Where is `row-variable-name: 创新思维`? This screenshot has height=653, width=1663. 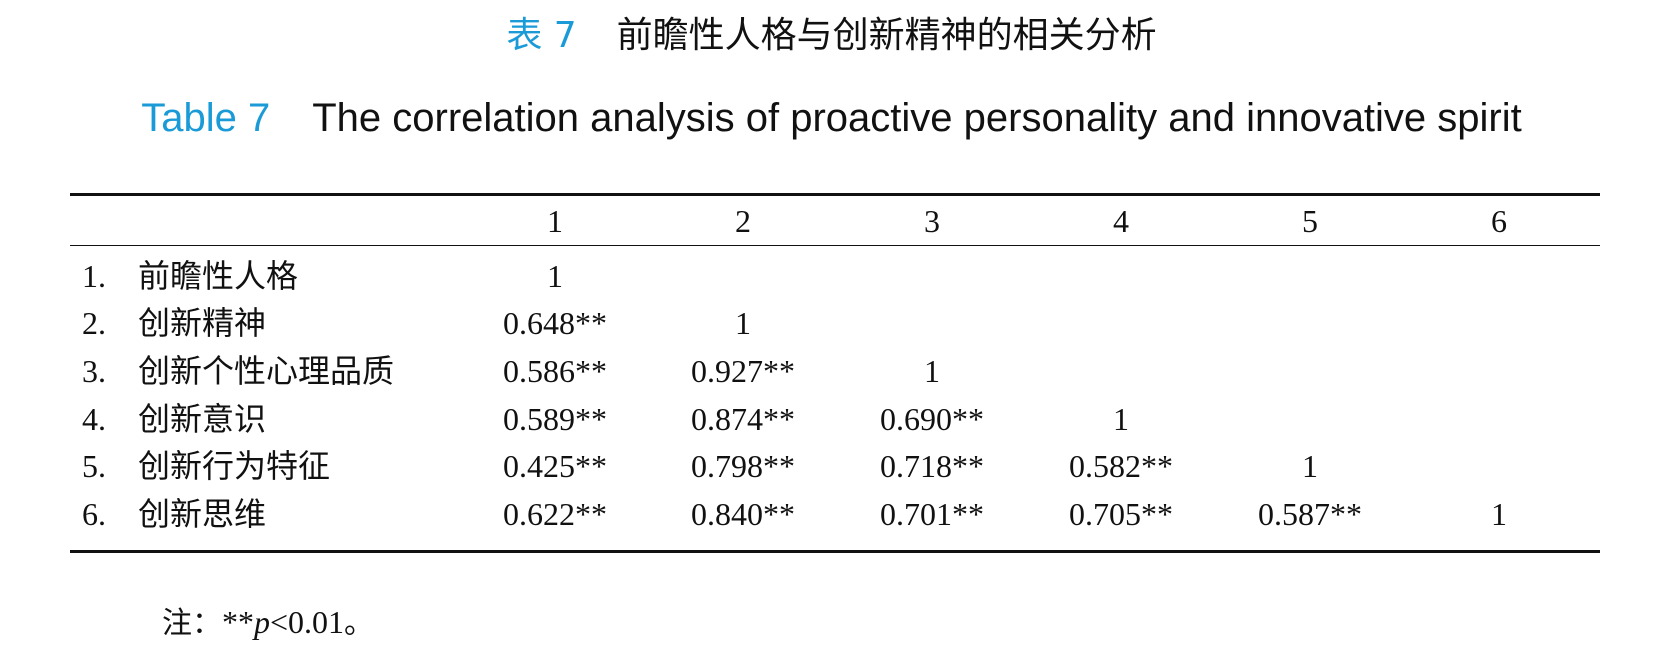 row-variable-name: 创新思维 is located at coordinates (202, 514).